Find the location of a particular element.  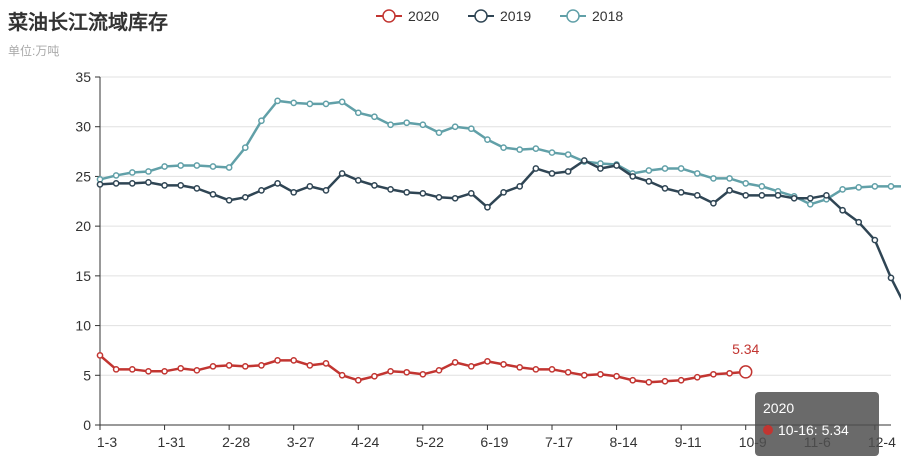

legend-item-2019: 2019 is located at coordinates (499, 16).